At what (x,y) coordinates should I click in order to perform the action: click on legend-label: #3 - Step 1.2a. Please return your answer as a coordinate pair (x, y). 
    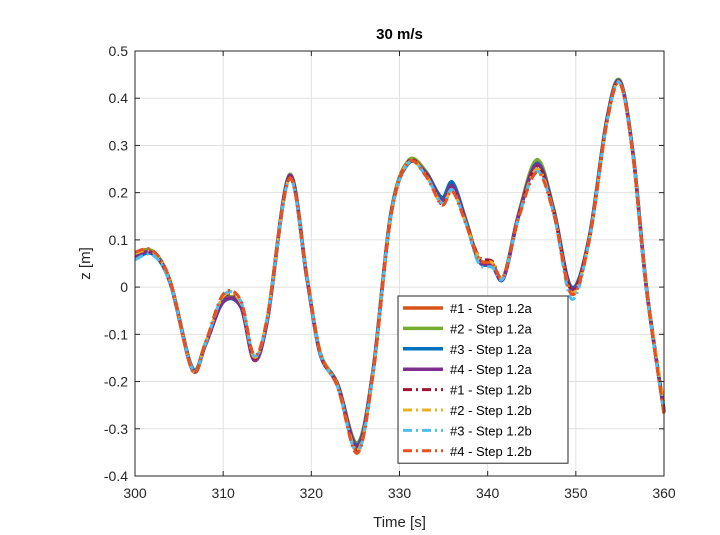
    Looking at the image, I should click on (491, 349).